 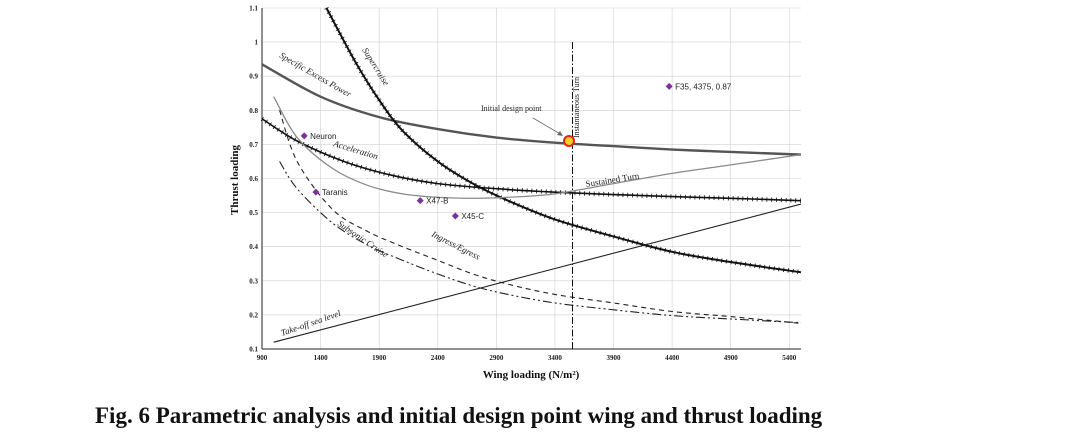 I want to click on point-label: F35, 4375, 0.87, so click(x=703, y=86).